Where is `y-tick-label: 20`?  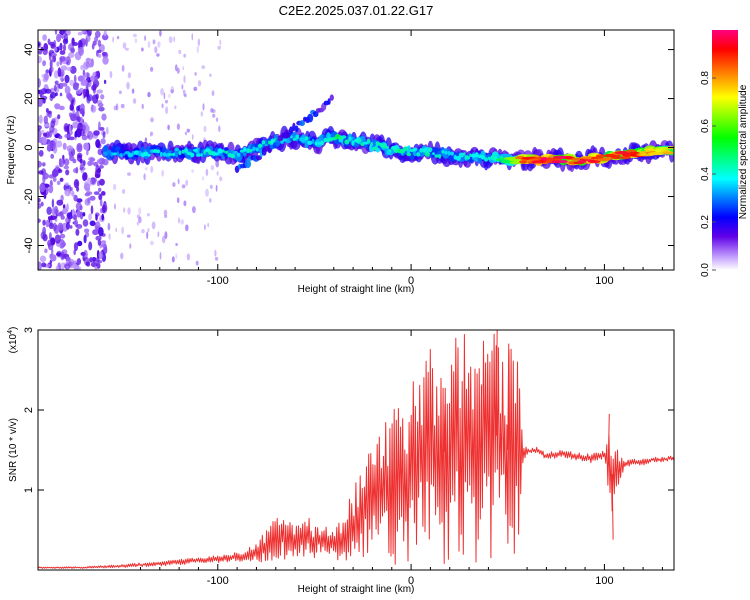
y-tick-label: 20 is located at coordinates (29, 98).